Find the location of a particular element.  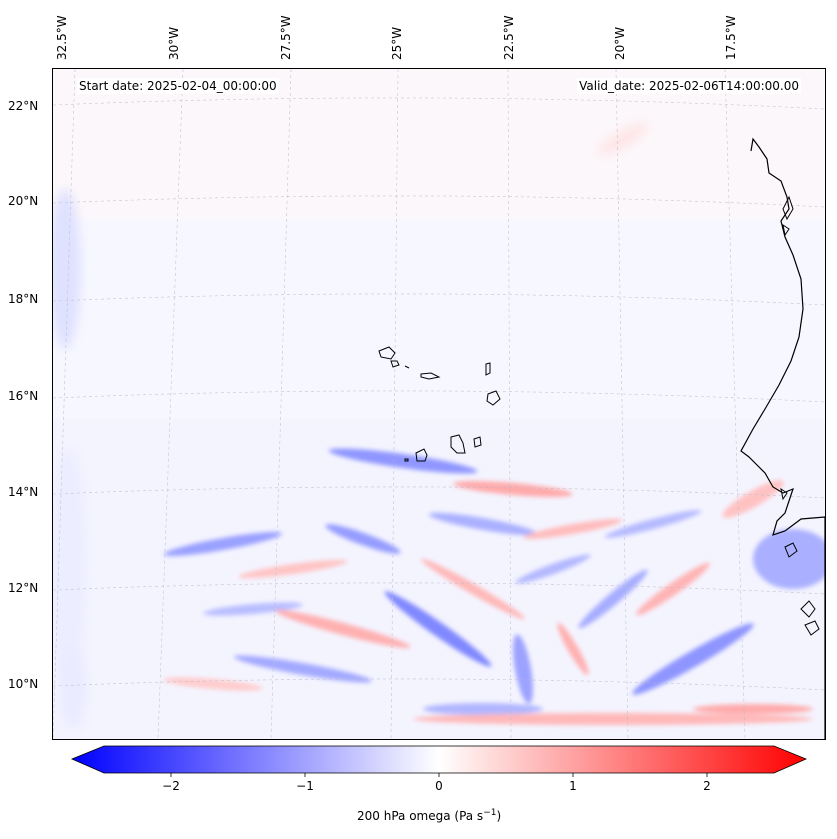

colorbar-tick-0: 0 is located at coordinates (439, 786).